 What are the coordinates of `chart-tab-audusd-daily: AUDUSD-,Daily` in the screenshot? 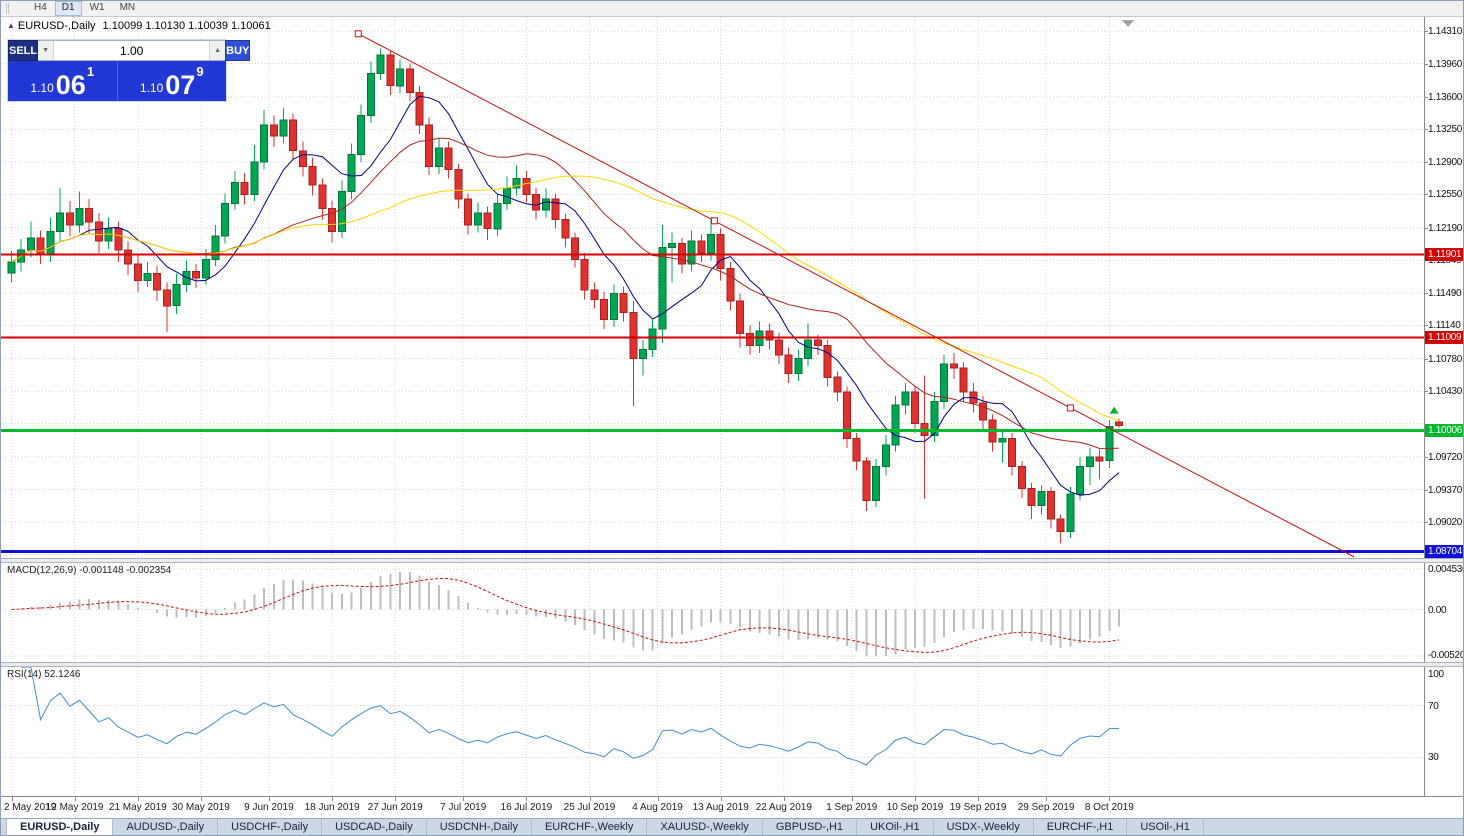 It's located at (166, 827).